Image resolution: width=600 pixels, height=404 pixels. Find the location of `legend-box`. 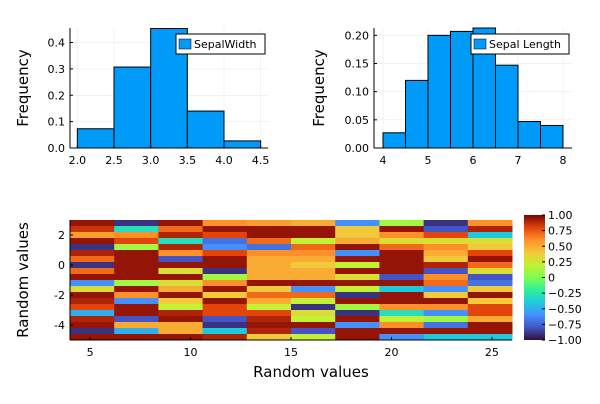

legend-box is located at coordinates (520, 44).